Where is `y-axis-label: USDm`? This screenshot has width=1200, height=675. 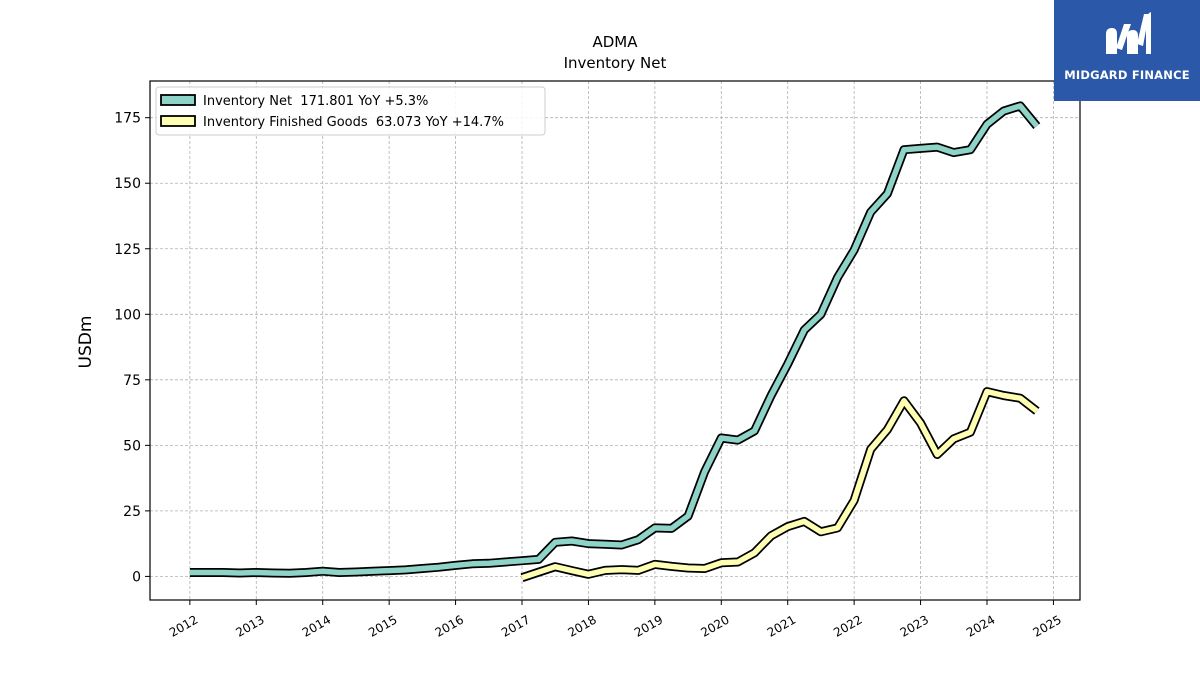
y-axis-label: USDm is located at coordinates (86, 342).